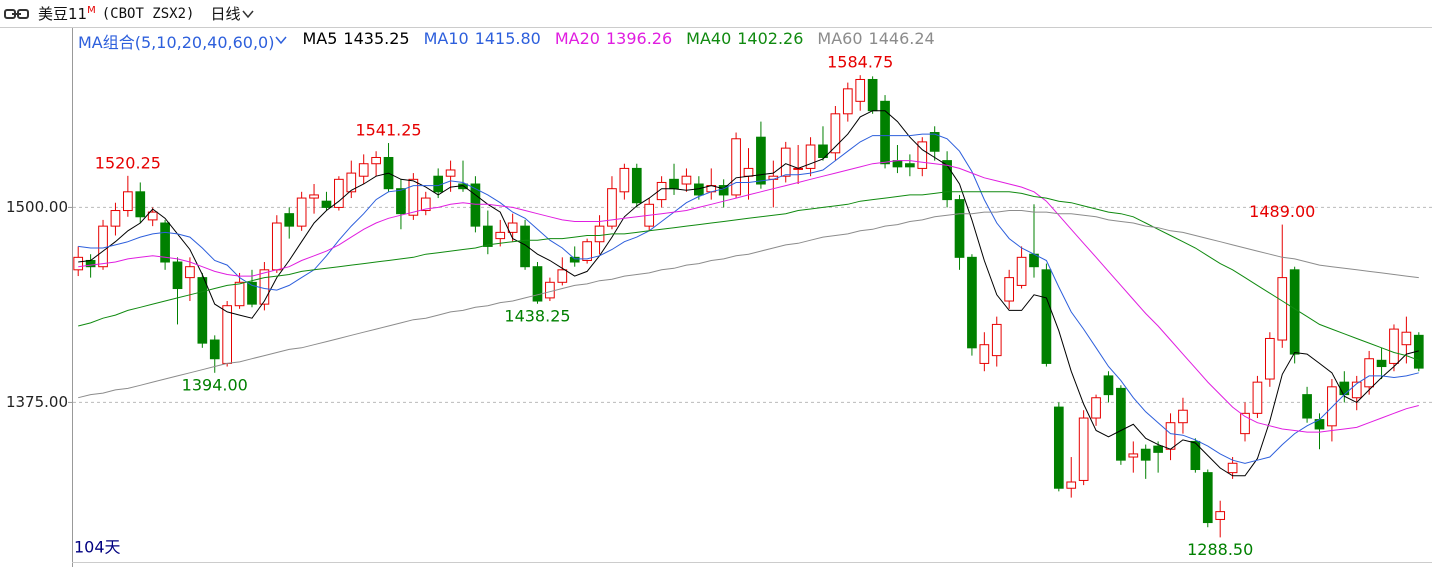 The image size is (1432, 567). I want to click on legend-value: 1396.26, so click(639, 38).